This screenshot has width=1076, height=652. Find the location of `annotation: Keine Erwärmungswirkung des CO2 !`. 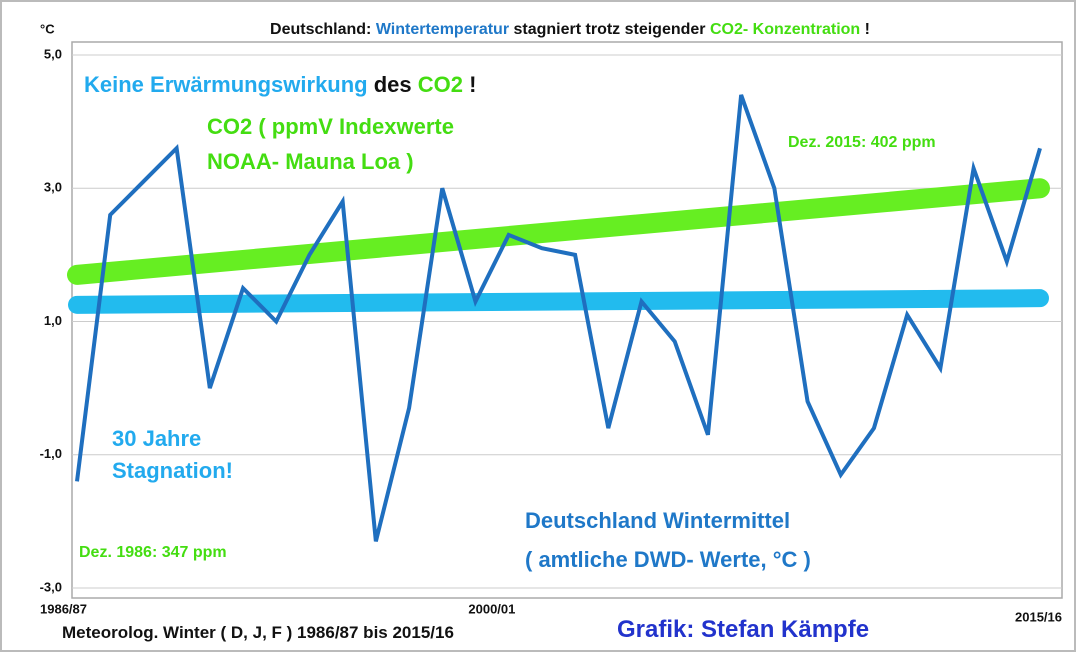

annotation: Keine Erwärmungswirkung des CO2 ! is located at coordinates (280, 84).